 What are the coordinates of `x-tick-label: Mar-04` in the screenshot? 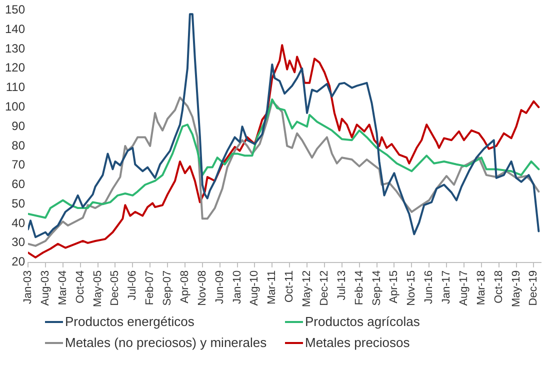 It's located at (62, 288).